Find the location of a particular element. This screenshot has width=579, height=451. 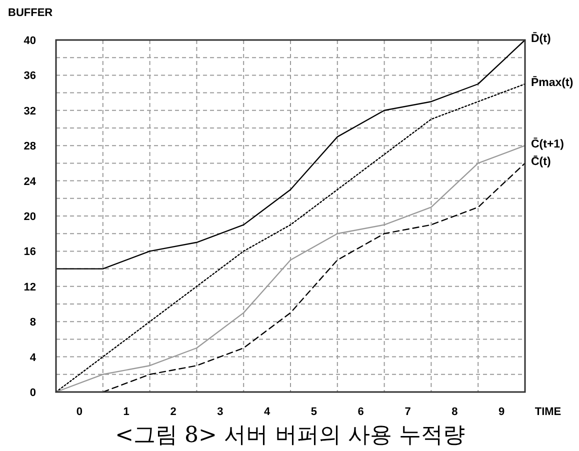

y-tick-label: 32 is located at coordinates (30, 111).